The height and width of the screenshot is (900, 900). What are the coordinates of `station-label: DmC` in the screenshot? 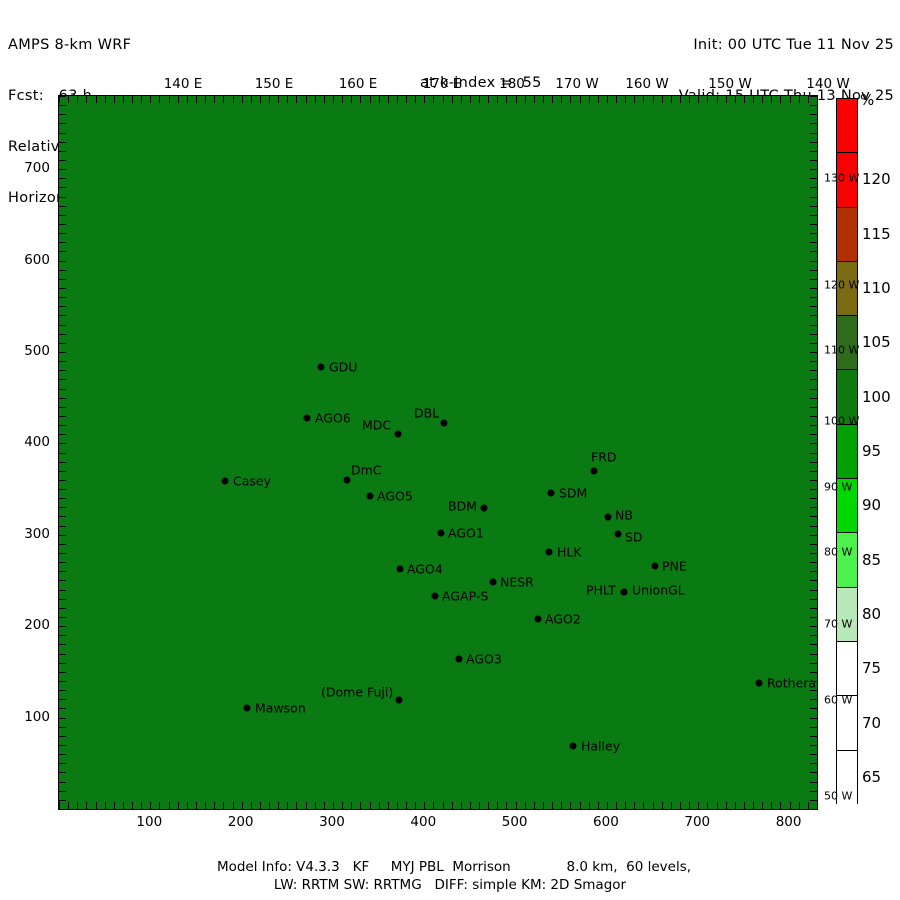 It's located at (366, 470).